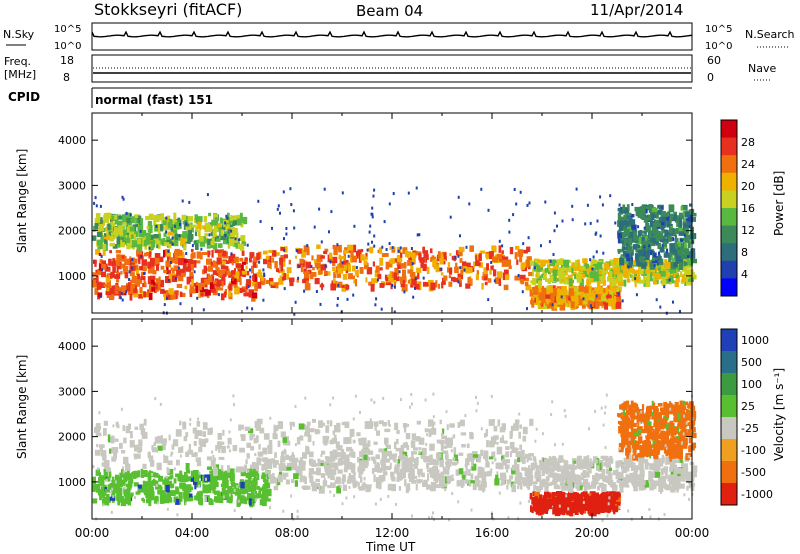 This screenshot has width=800, height=554. What do you see at coordinates (748, 164) in the screenshot?
I see `colorbar-tick-label: 24` at bounding box center [748, 164].